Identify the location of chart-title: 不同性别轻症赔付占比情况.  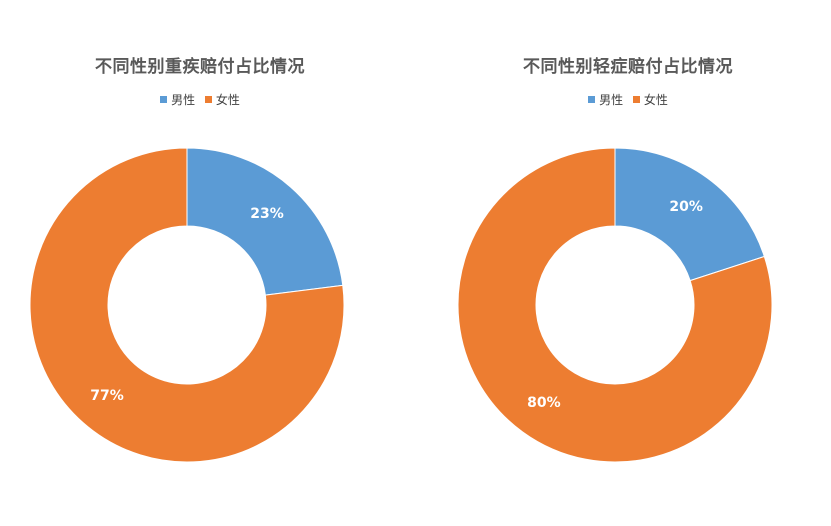
(628, 67).